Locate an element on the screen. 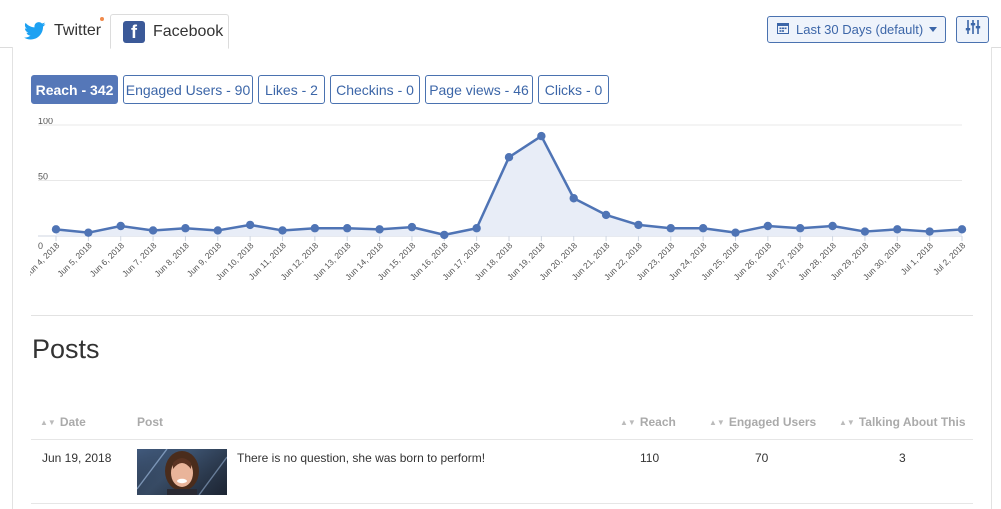  tab-facebook: f Facebook is located at coordinates (169, 31).